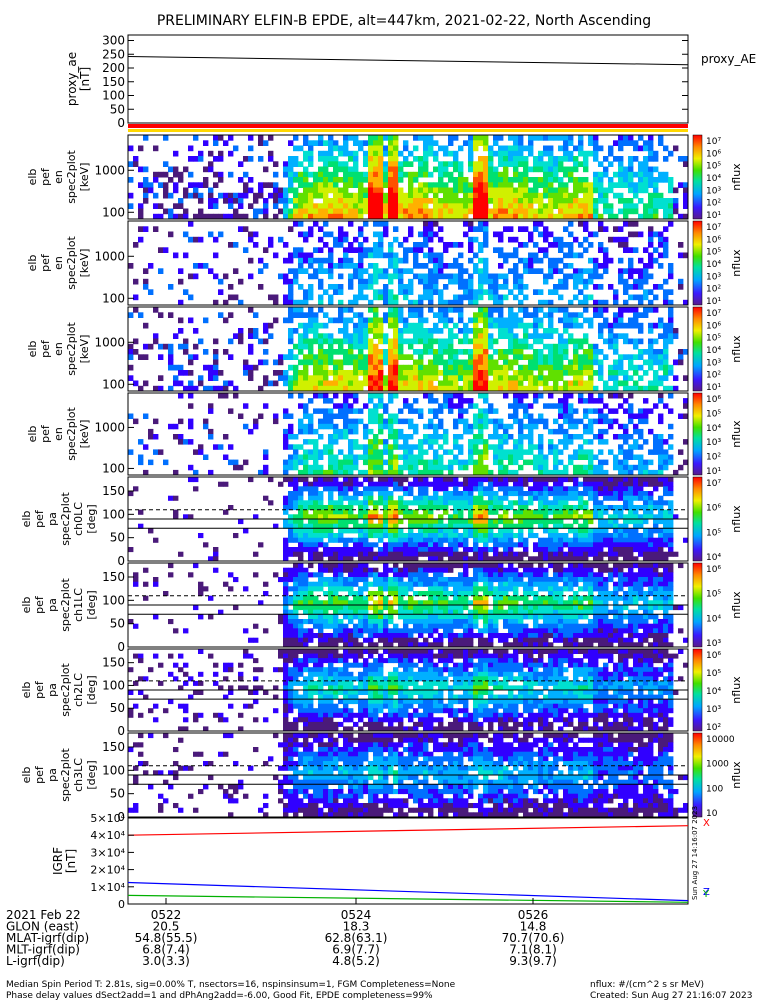  I want to click on colorbar-tick-label: 10¹, so click(713, 216).